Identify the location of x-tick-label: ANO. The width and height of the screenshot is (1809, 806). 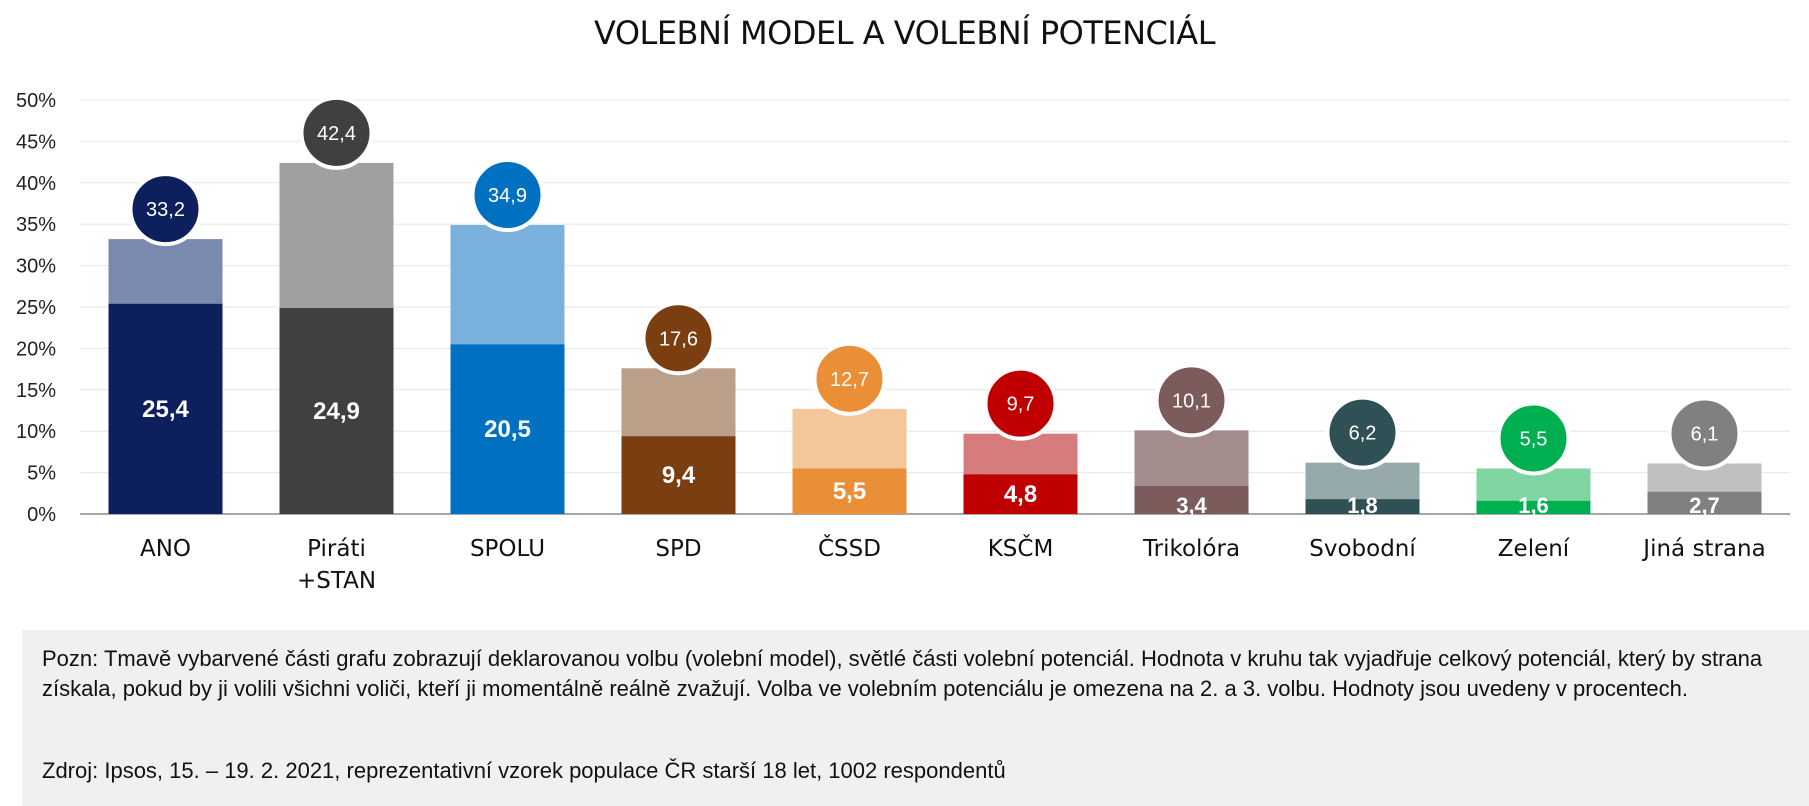
(165, 549).